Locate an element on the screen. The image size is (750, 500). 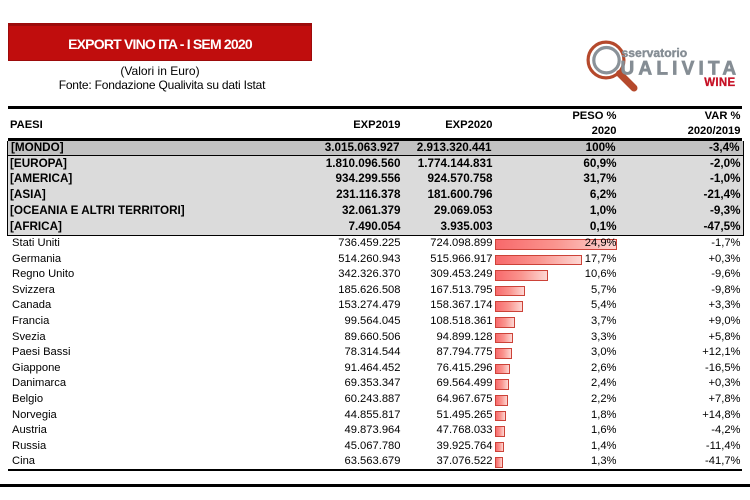
svg-text: sservatorio is located at coordinates (655, 53).